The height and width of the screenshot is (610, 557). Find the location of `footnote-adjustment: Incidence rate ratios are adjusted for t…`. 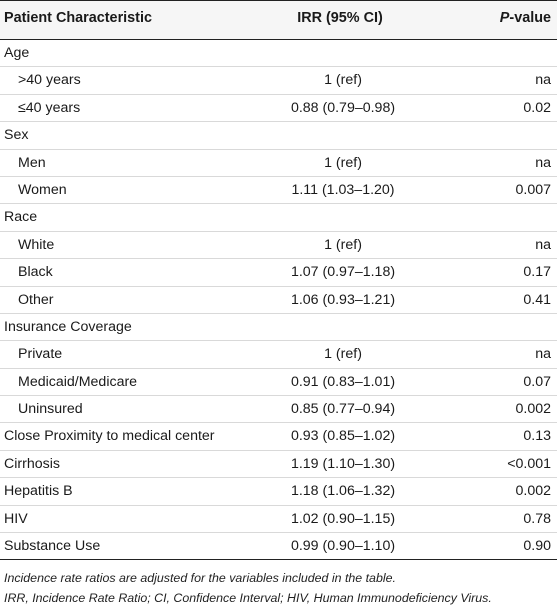

footnote-adjustment: Incidence rate ratios are adjusted for t… is located at coordinates (200, 578).